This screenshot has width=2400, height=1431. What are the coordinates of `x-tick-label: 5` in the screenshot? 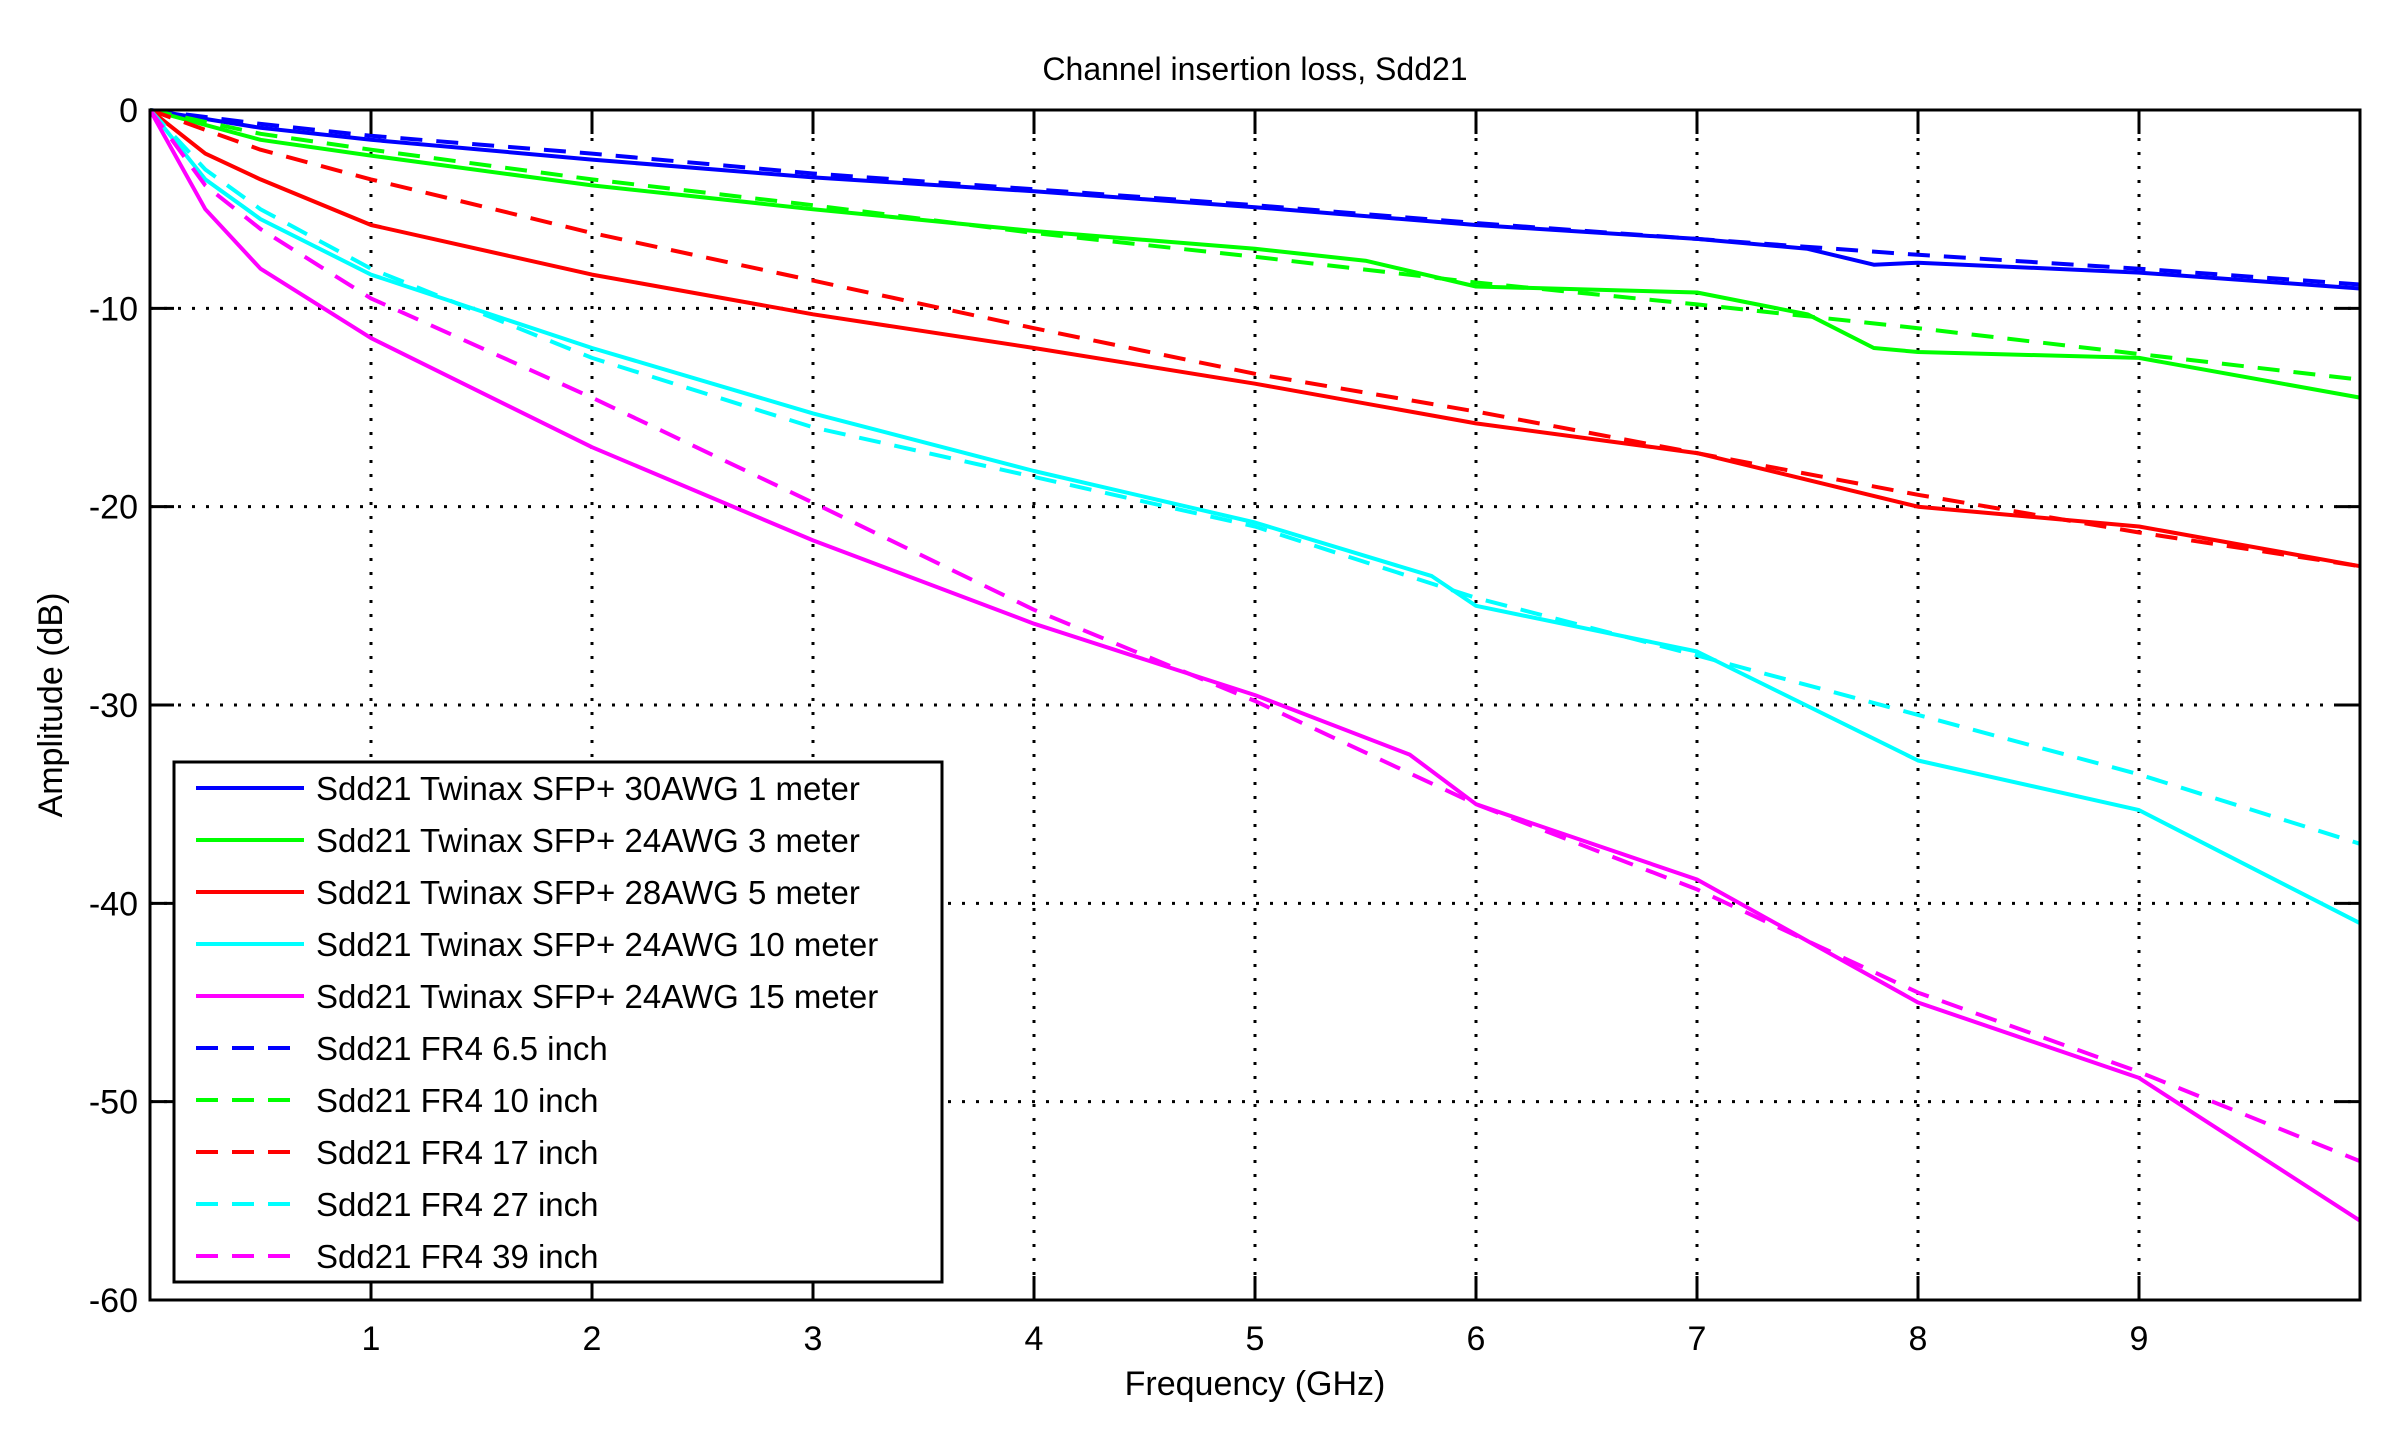 It's located at (1255, 1339).